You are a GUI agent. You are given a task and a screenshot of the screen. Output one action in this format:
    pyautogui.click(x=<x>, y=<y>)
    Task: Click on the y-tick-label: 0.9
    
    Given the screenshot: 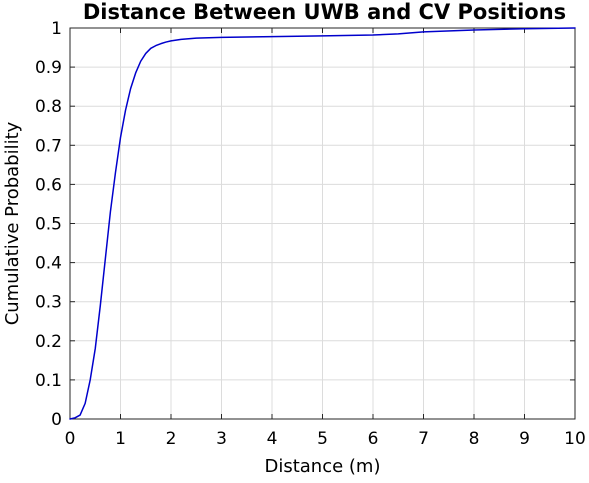 What is the action you would take?
    pyautogui.click(x=48, y=68)
    